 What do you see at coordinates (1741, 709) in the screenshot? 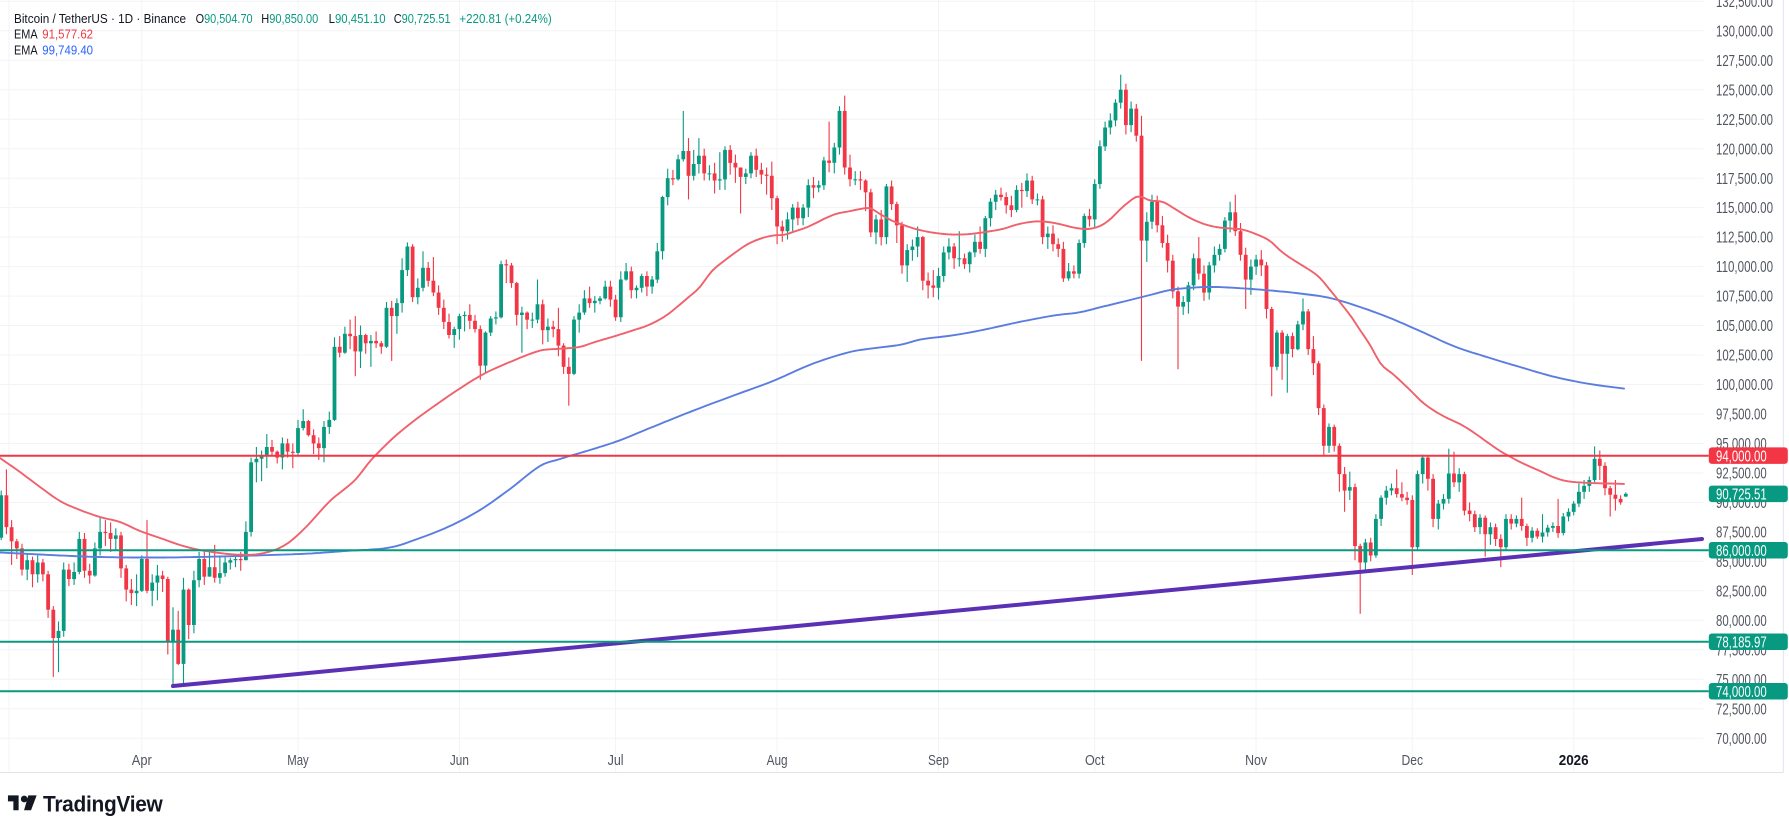
I see `svg-text: 72,500.00` at bounding box center [1741, 709].